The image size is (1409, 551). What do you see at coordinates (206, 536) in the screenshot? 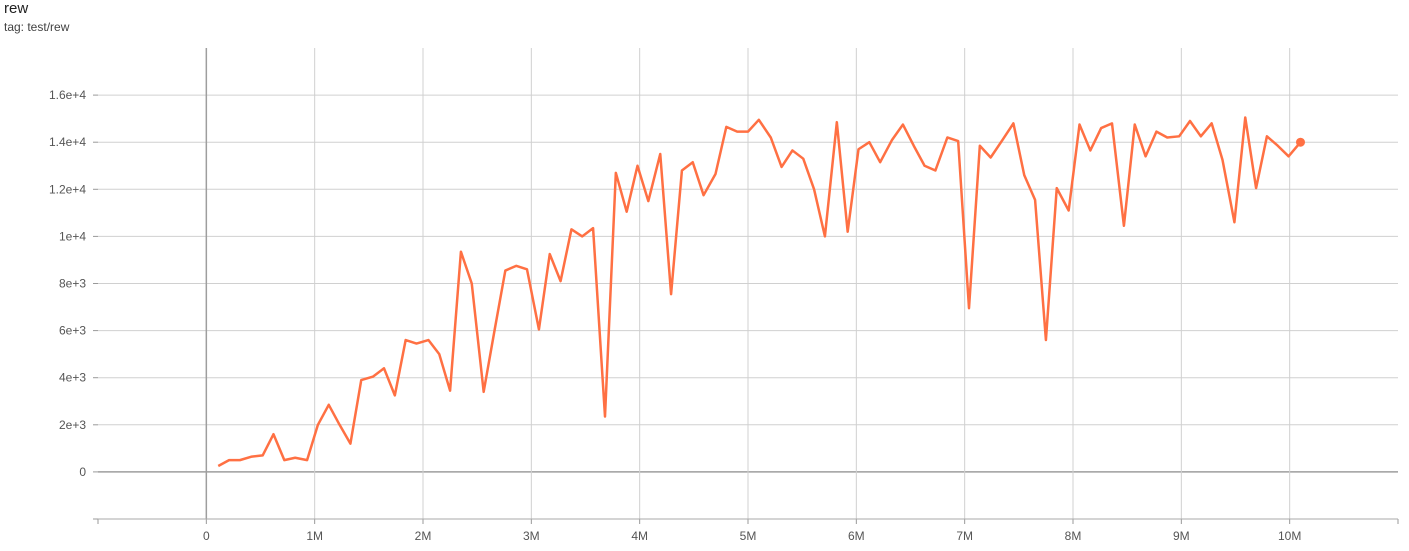
I see `x-tick-label: 0` at bounding box center [206, 536].